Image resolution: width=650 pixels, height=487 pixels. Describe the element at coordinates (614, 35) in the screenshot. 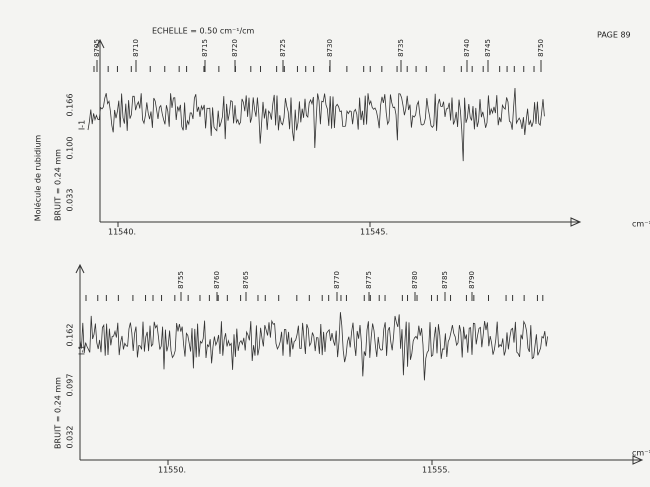

I see `page-number: PAGE 89` at that location.